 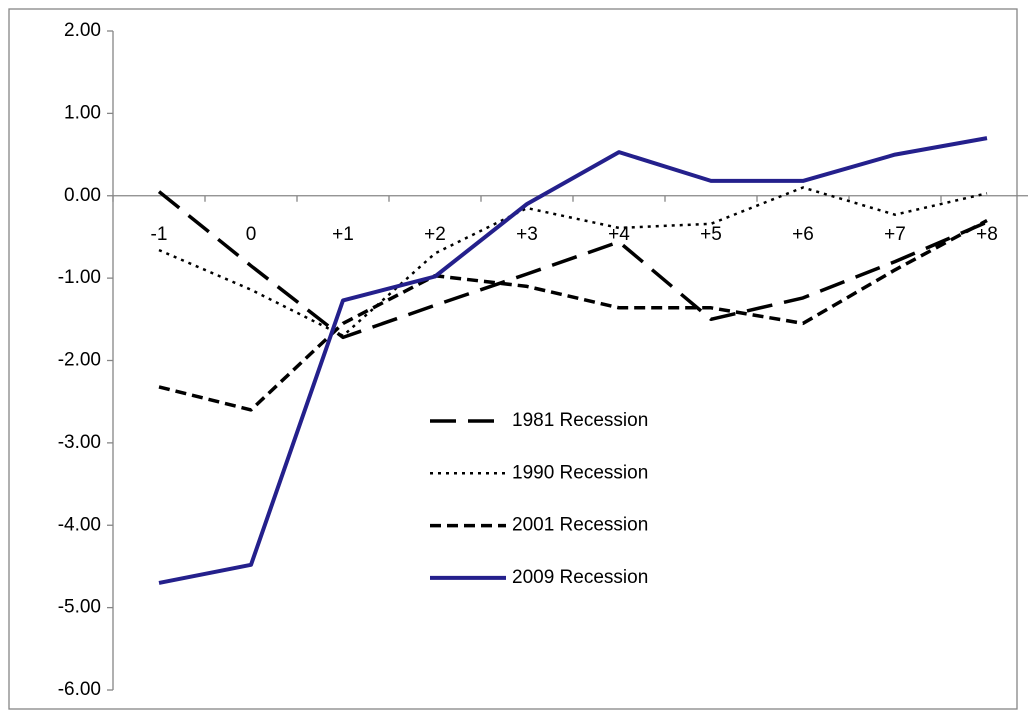 I want to click on y-tick-label: -6.00, so click(x=79, y=689).